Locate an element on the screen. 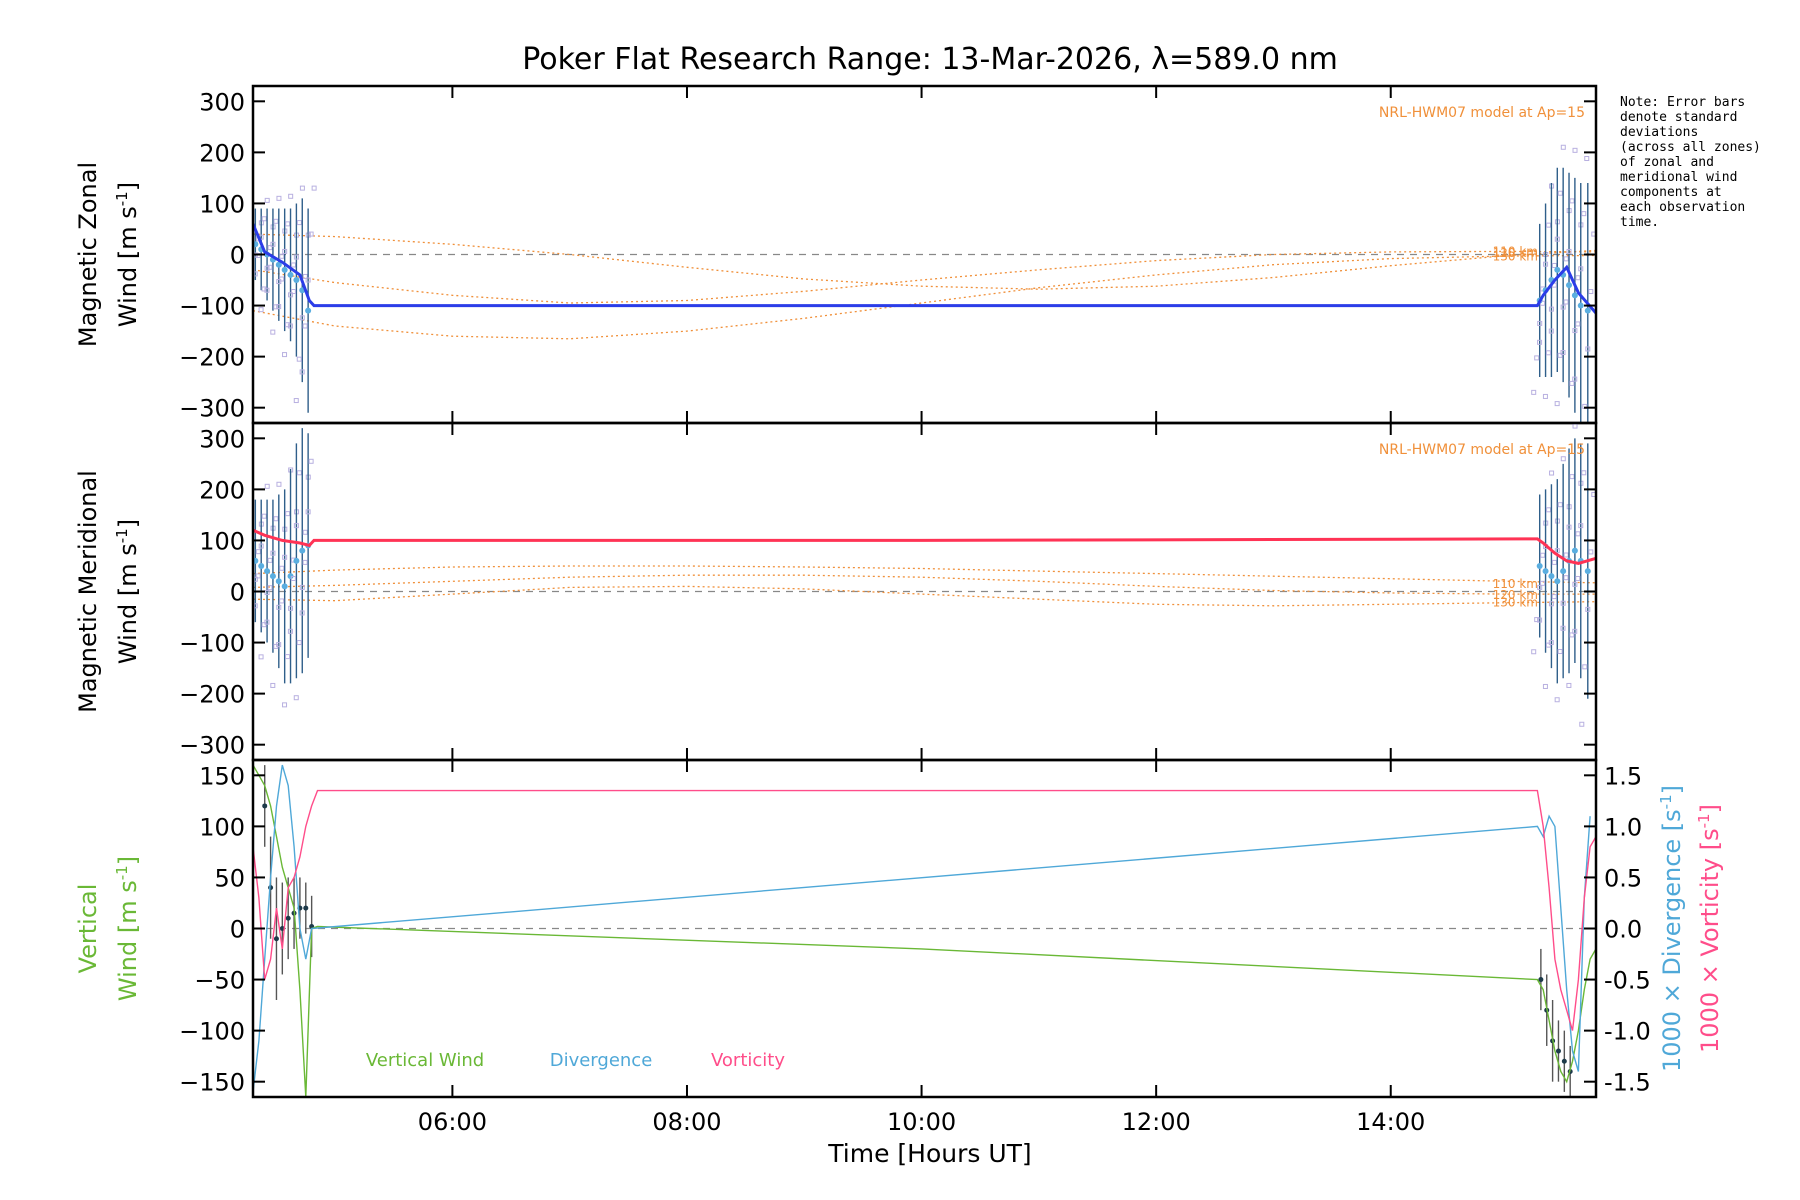 The height and width of the screenshot is (1200, 1800). y-axis-label-vertical-line2: Wind [m s-1] is located at coordinates (127, 928).